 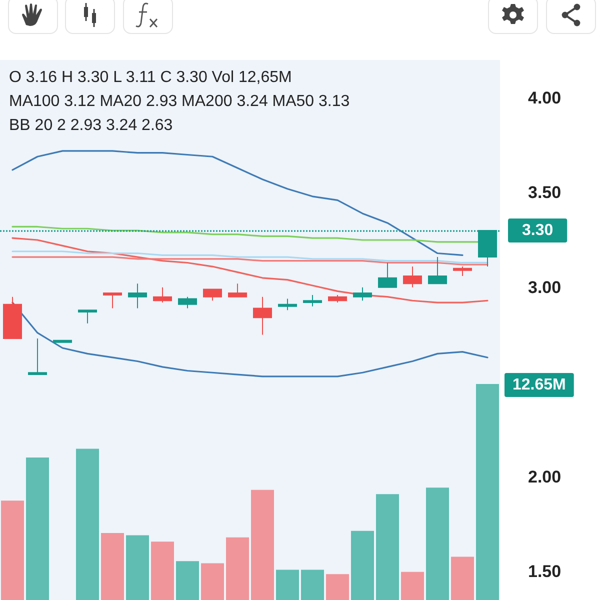 What do you see at coordinates (545, 476) in the screenshot?
I see `y-tick-label: 2.00` at bounding box center [545, 476].